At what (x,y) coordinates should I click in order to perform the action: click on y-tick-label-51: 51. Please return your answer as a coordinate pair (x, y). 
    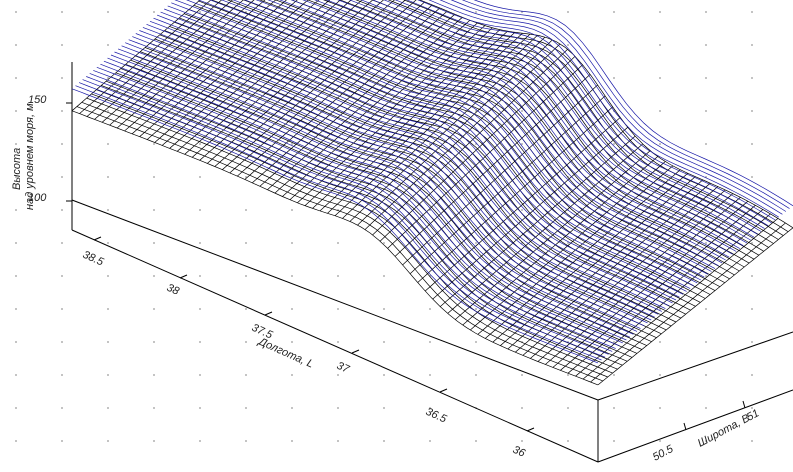
    Looking at the image, I should click on (753, 415).